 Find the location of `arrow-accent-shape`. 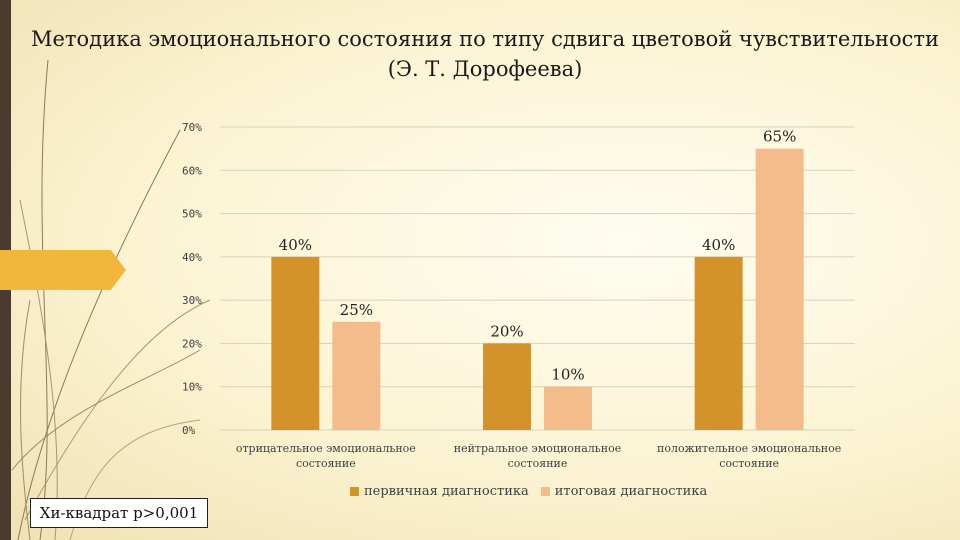

arrow-accent-shape is located at coordinates (63, 270).